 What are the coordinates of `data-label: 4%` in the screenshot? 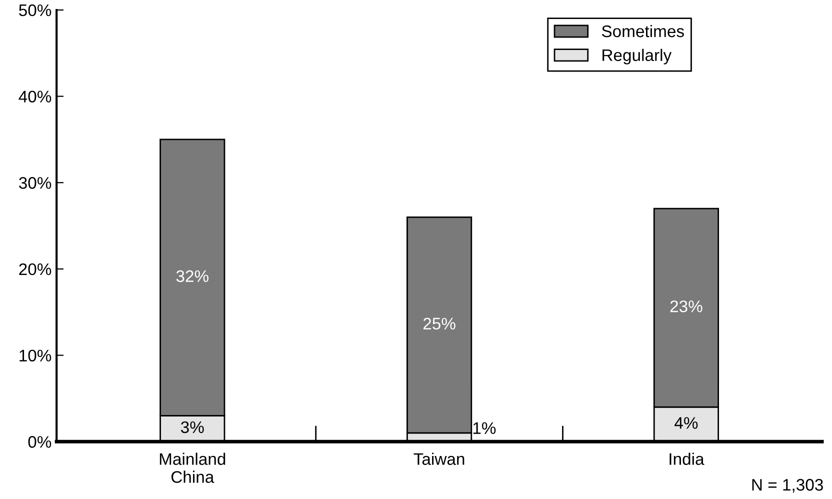 It's located at (686, 423).